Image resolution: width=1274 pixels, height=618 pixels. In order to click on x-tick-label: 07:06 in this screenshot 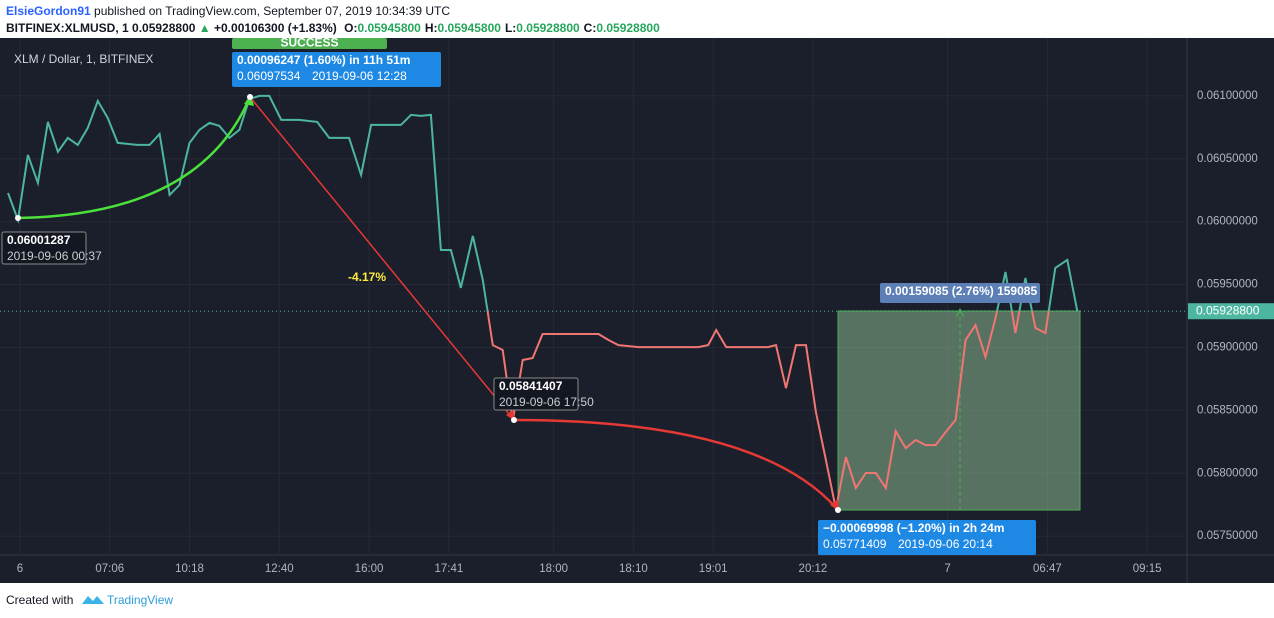, I will do `click(109, 569)`.